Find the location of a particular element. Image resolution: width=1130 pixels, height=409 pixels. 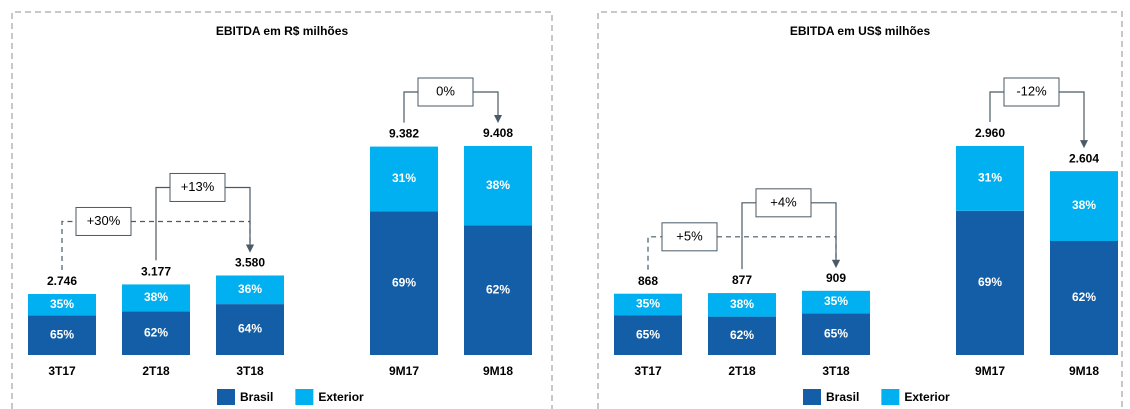

chart-title: EBITDA em R$ milhões is located at coordinates (282, 31).